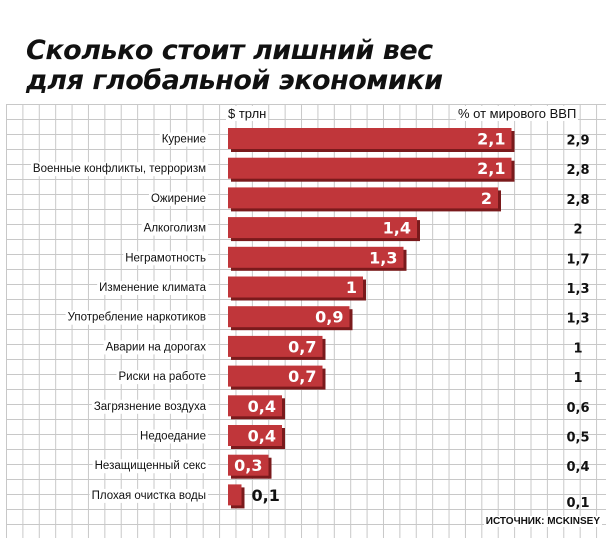 Image resolution: width=612 pixels, height=542 pixels. I want to click on bar-value-label: 2, so click(486, 198).